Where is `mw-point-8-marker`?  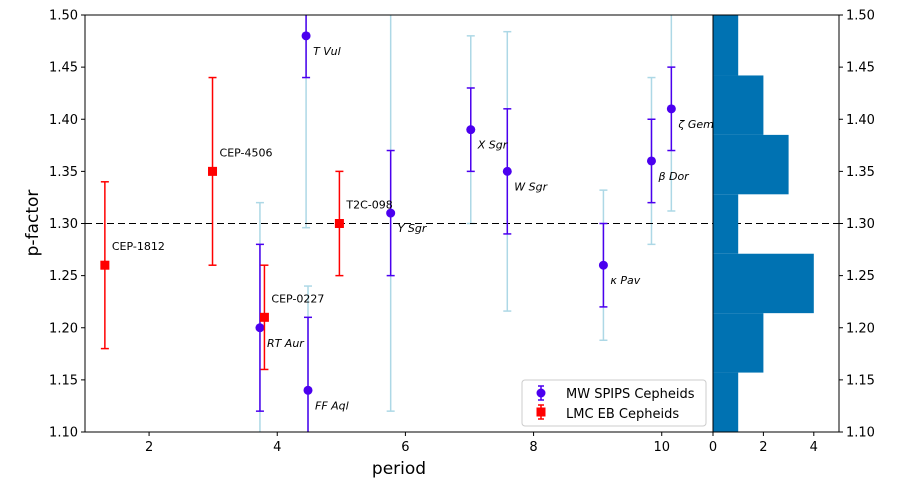
mw-point-8-marker is located at coordinates (671, 109).